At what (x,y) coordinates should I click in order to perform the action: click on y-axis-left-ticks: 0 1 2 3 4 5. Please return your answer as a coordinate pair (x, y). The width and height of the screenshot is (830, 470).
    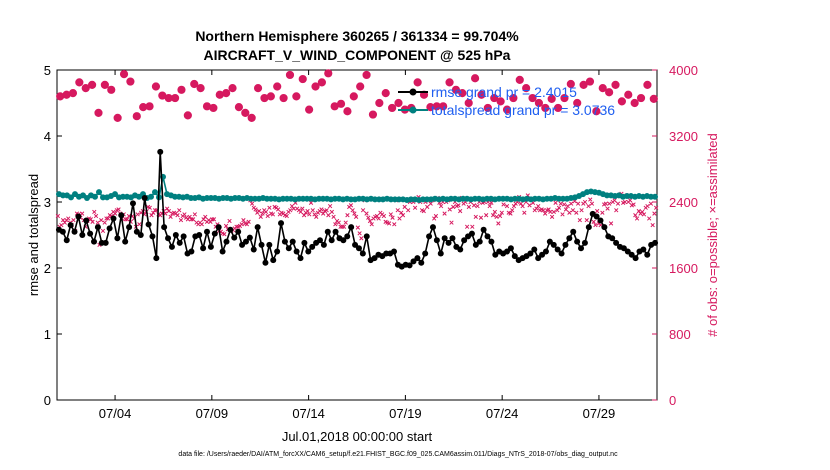
    Looking at the image, I should click on (53, 235).